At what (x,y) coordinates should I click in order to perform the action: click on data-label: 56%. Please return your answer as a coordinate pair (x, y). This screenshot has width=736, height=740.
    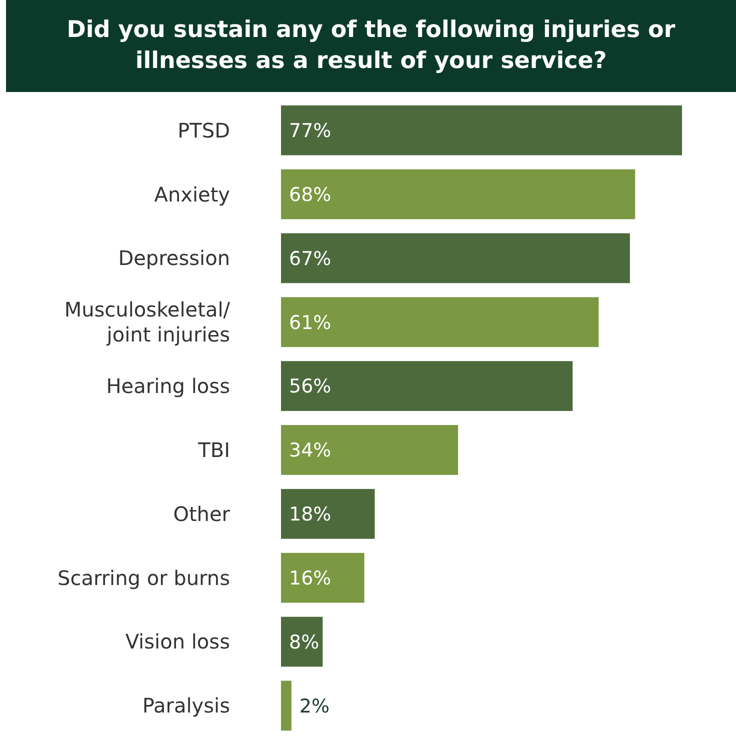
    Looking at the image, I should click on (310, 387).